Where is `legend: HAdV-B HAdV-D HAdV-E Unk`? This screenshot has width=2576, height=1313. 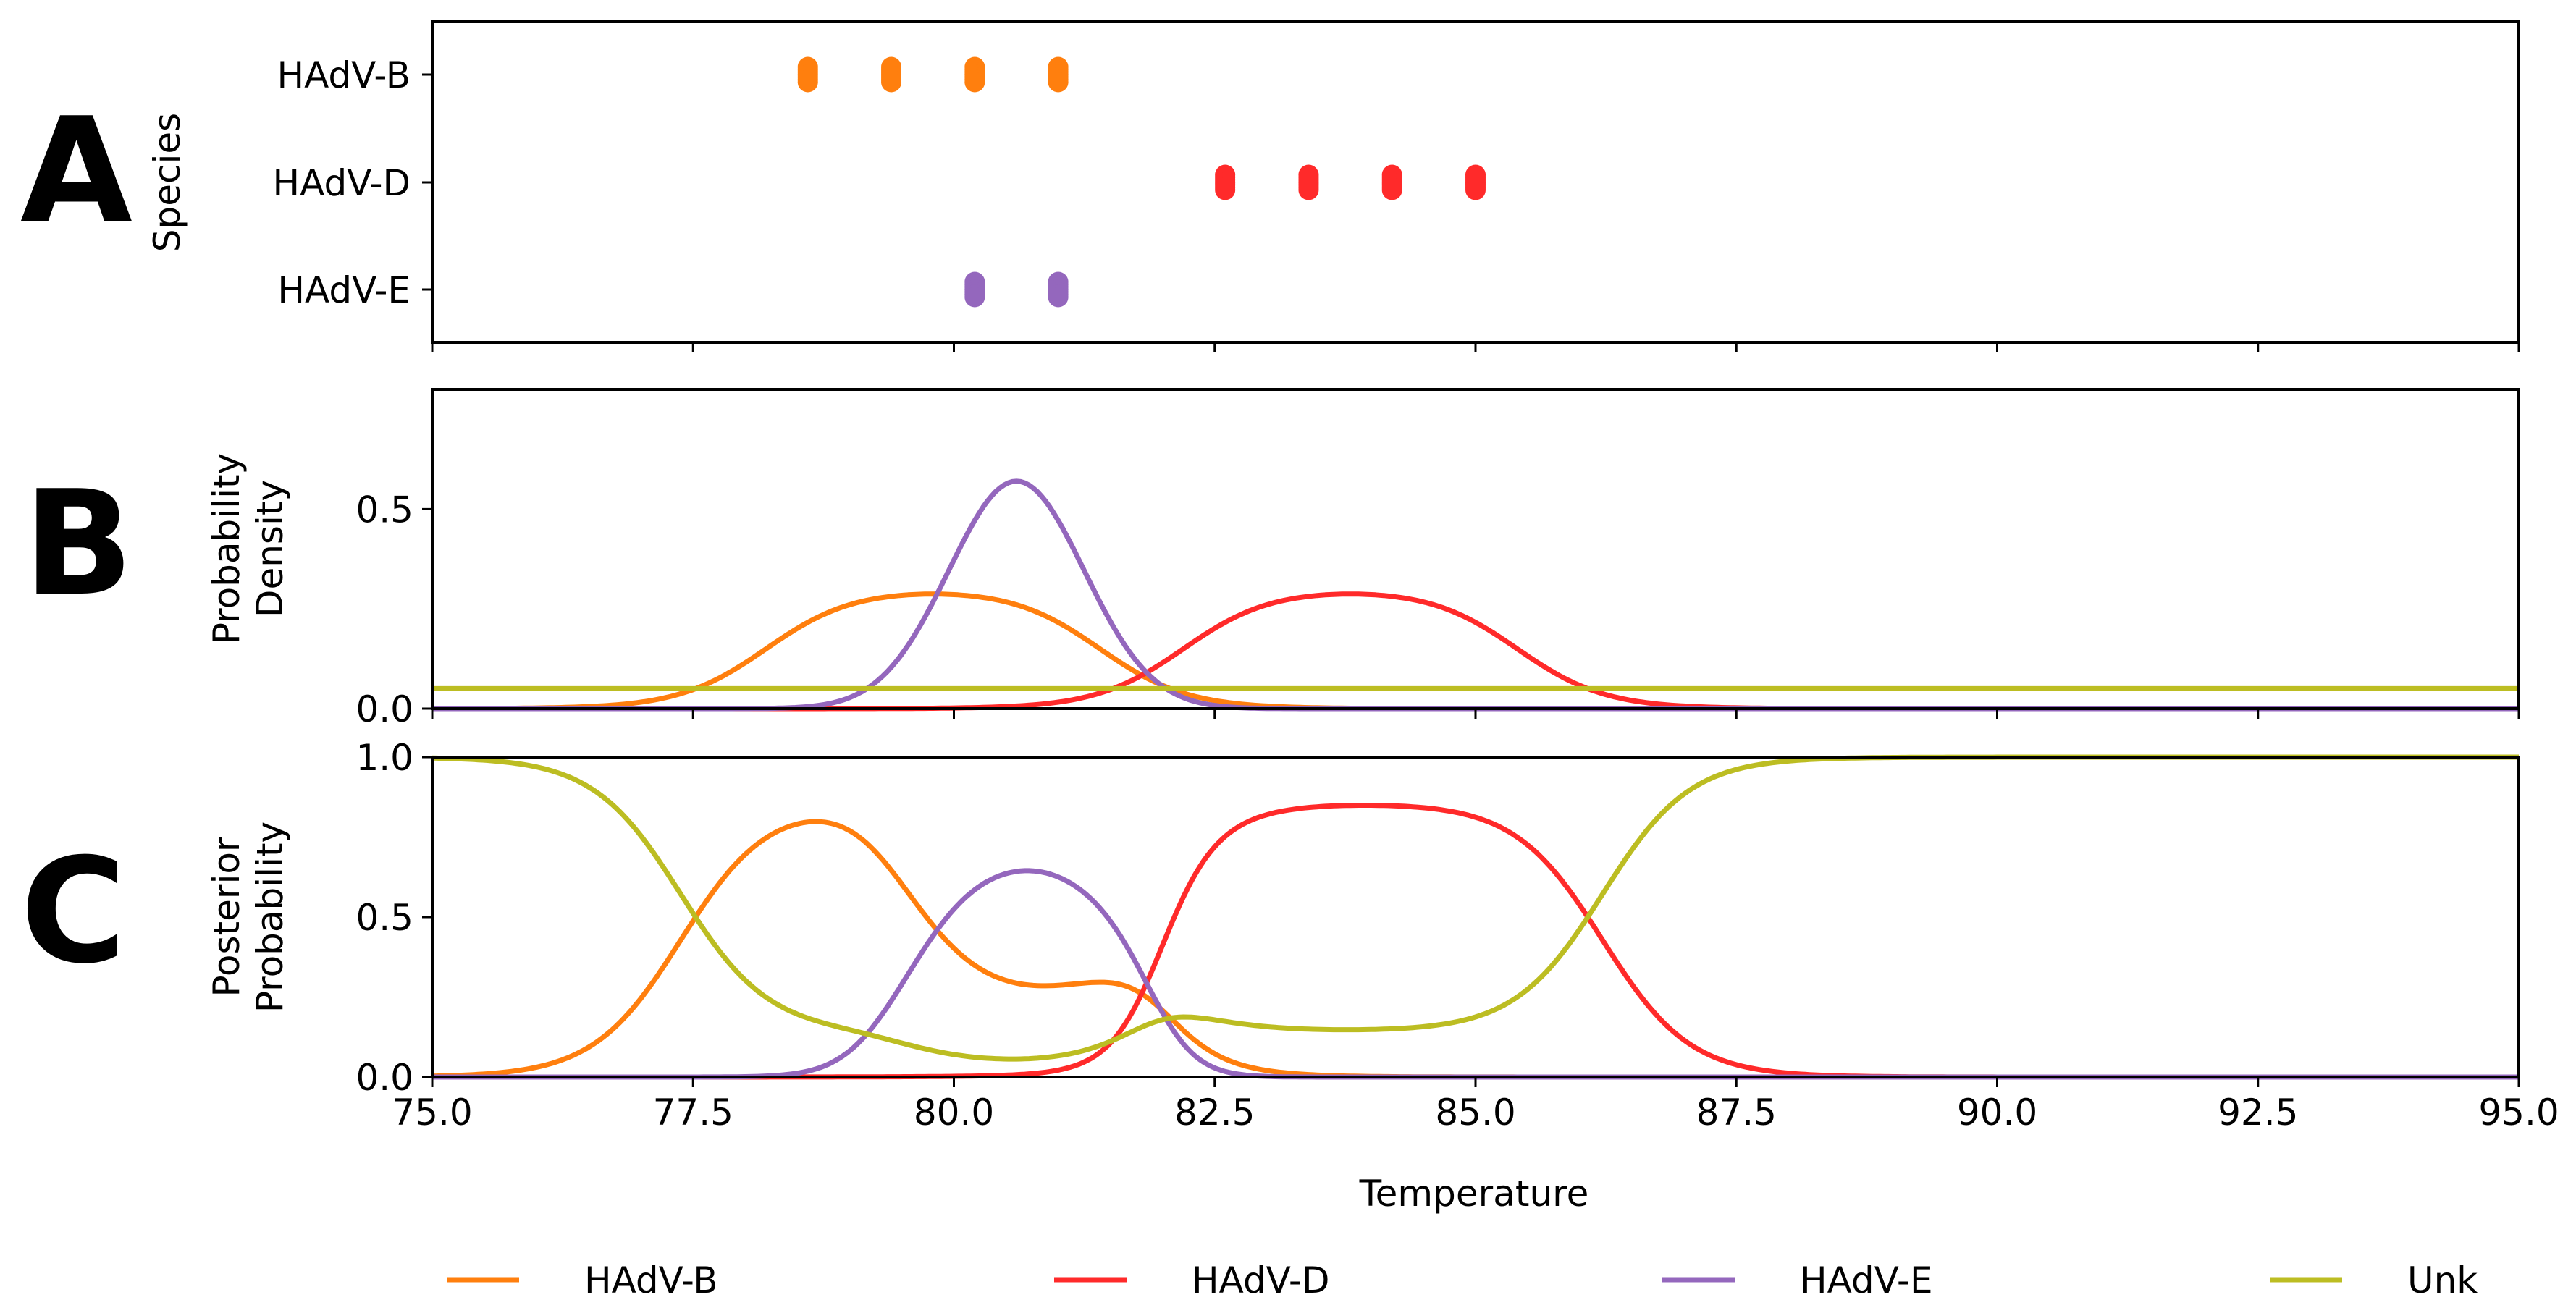 legend: HAdV-B HAdV-D HAdV-E Unk is located at coordinates (1462, 1280).